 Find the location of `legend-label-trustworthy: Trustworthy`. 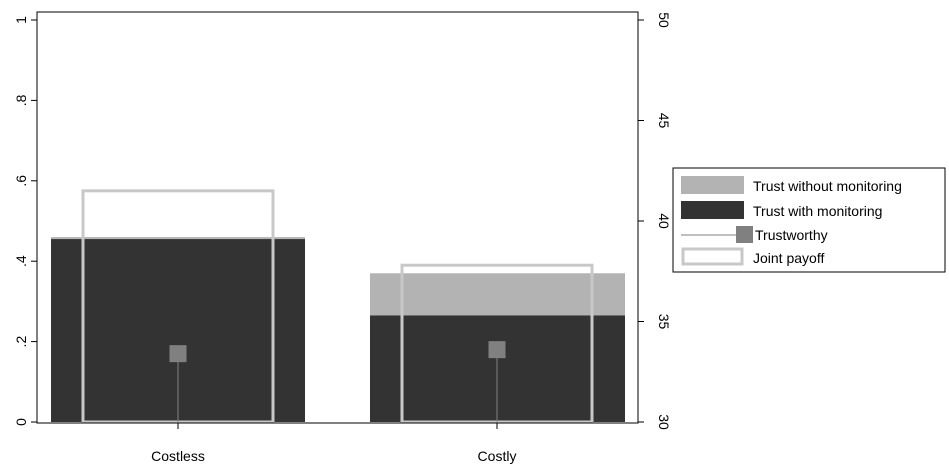

legend-label-trustworthy: Trustworthy is located at coordinates (791, 235).